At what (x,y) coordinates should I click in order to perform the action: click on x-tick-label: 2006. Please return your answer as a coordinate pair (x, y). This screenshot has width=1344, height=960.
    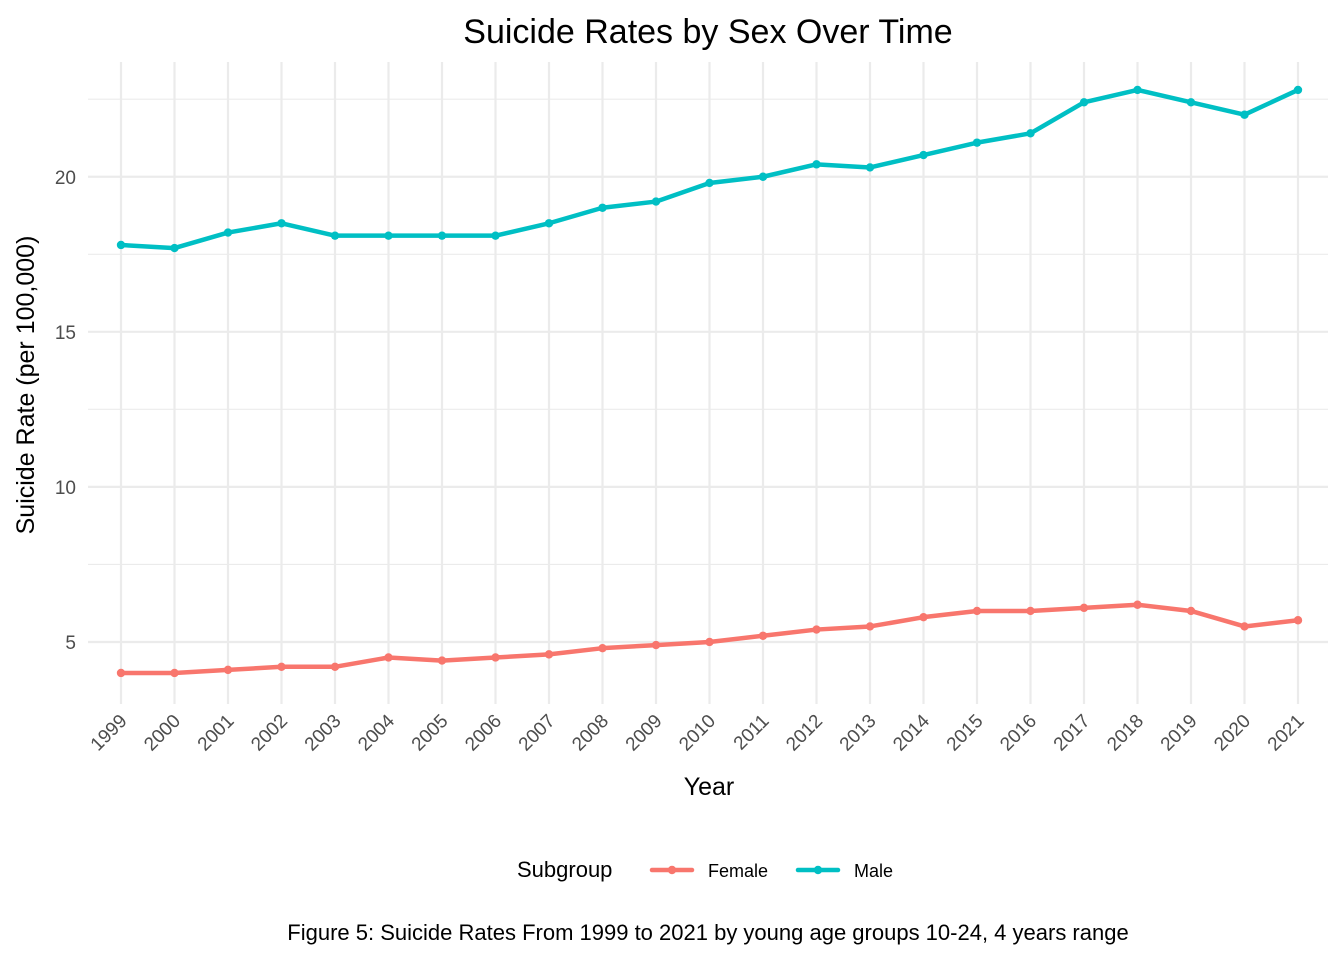
    Looking at the image, I should click on (483, 733).